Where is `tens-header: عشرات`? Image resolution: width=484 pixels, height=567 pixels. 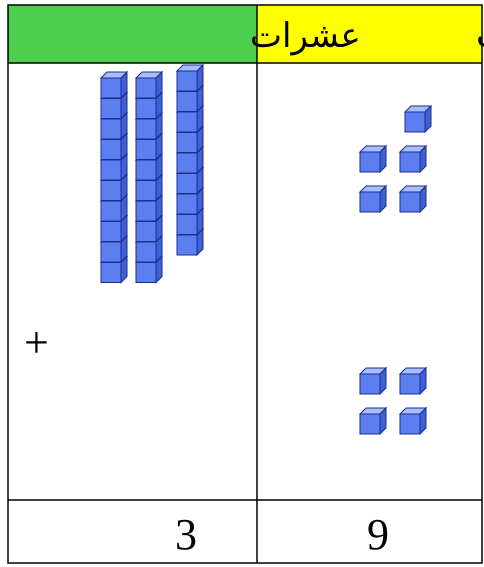 tens-header: عشرات is located at coordinates (305, 36).